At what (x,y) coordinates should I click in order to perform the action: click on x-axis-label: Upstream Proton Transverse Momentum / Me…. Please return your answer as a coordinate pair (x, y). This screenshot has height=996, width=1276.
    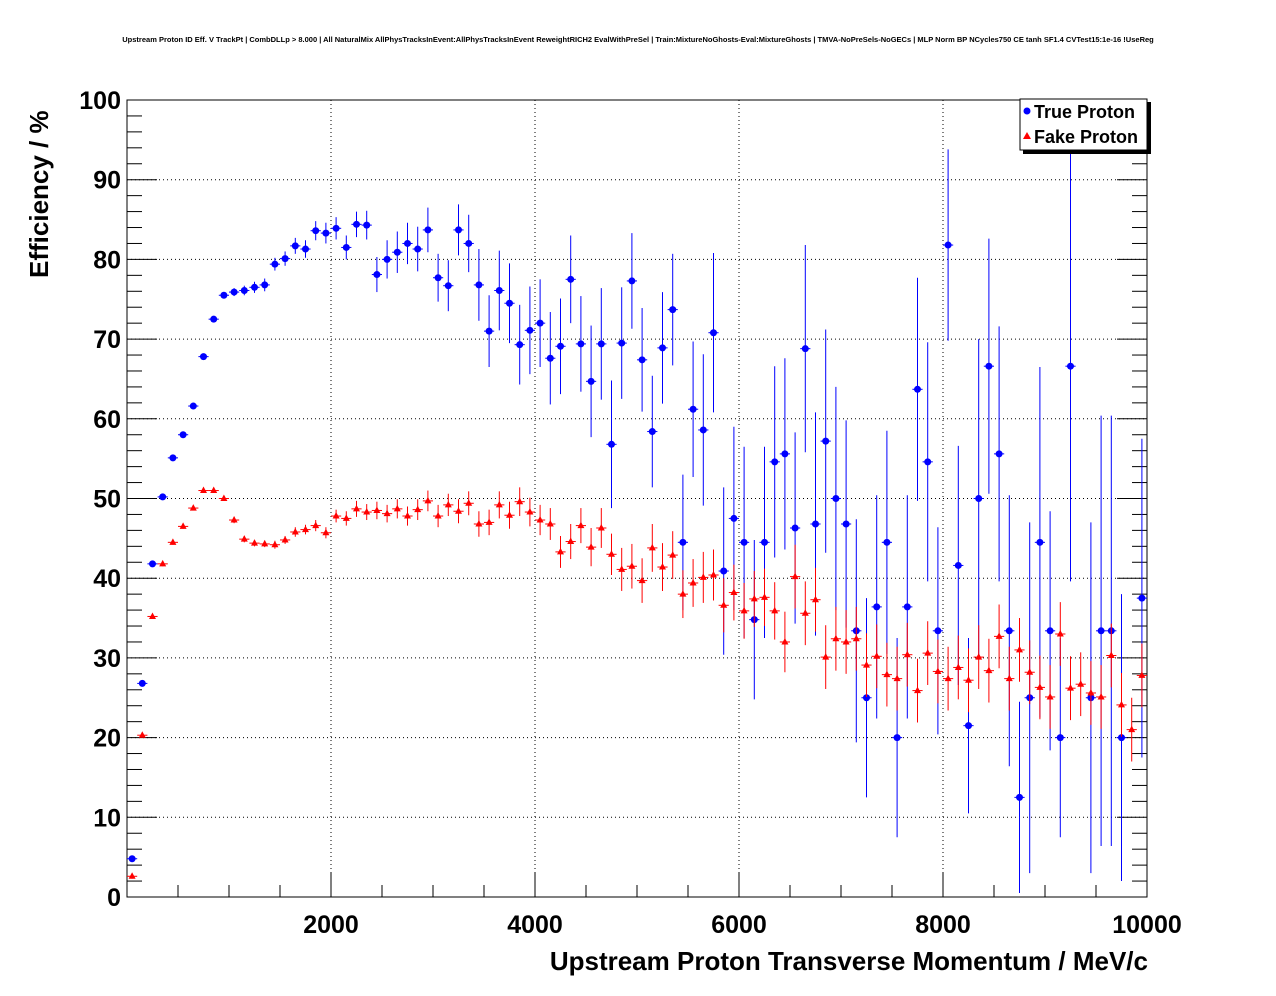
    Looking at the image, I should click on (849, 961).